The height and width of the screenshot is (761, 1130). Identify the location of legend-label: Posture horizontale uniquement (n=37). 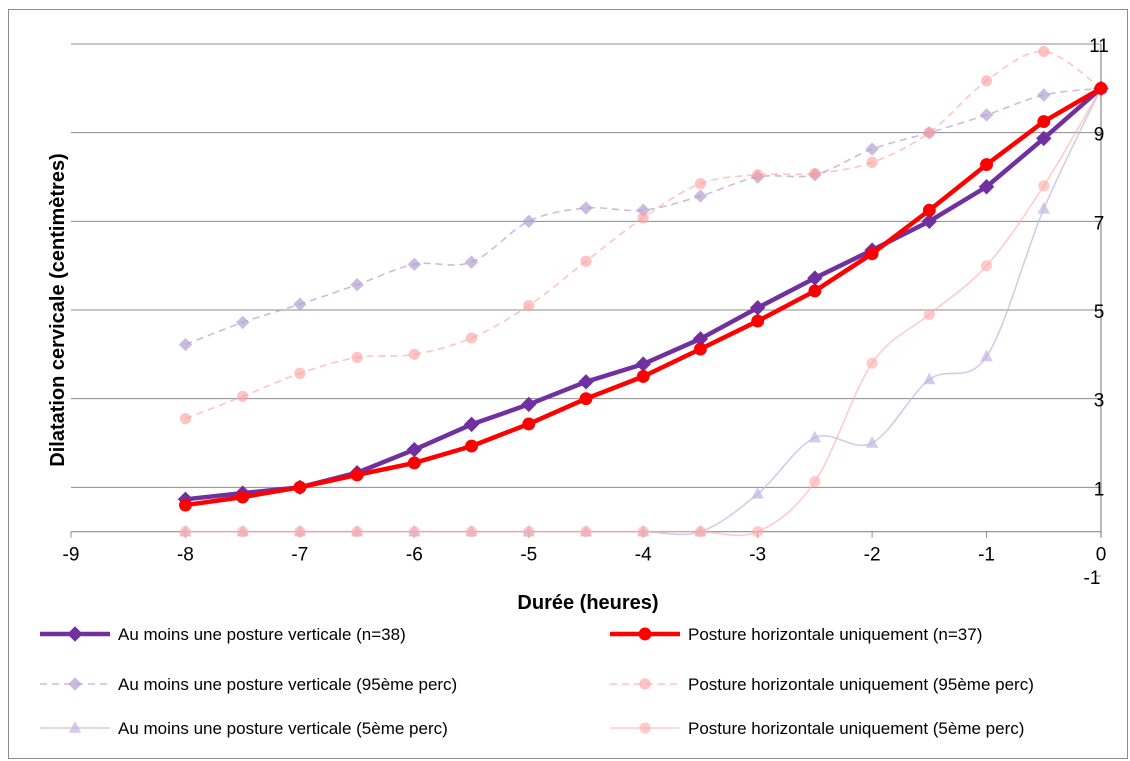
(835, 634).